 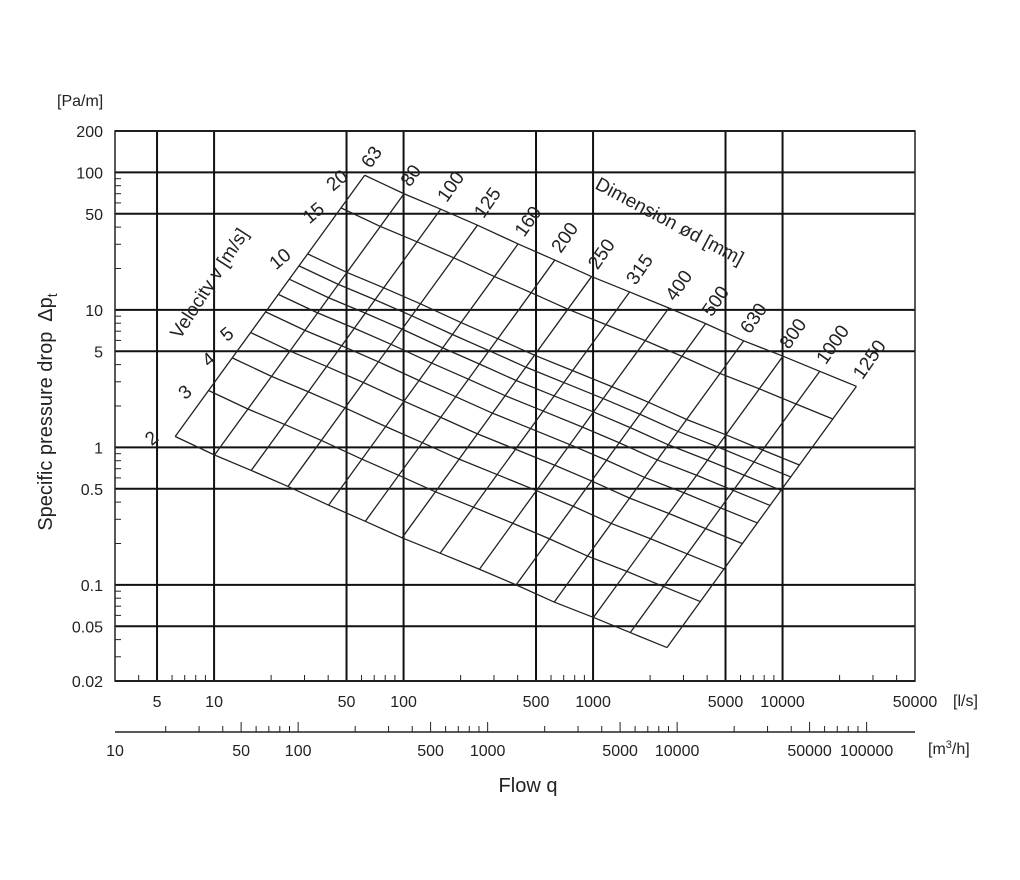 What do you see at coordinates (754, 319) in the screenshot?
I see `dimension-label: 630` at bounding box center [754, 319].